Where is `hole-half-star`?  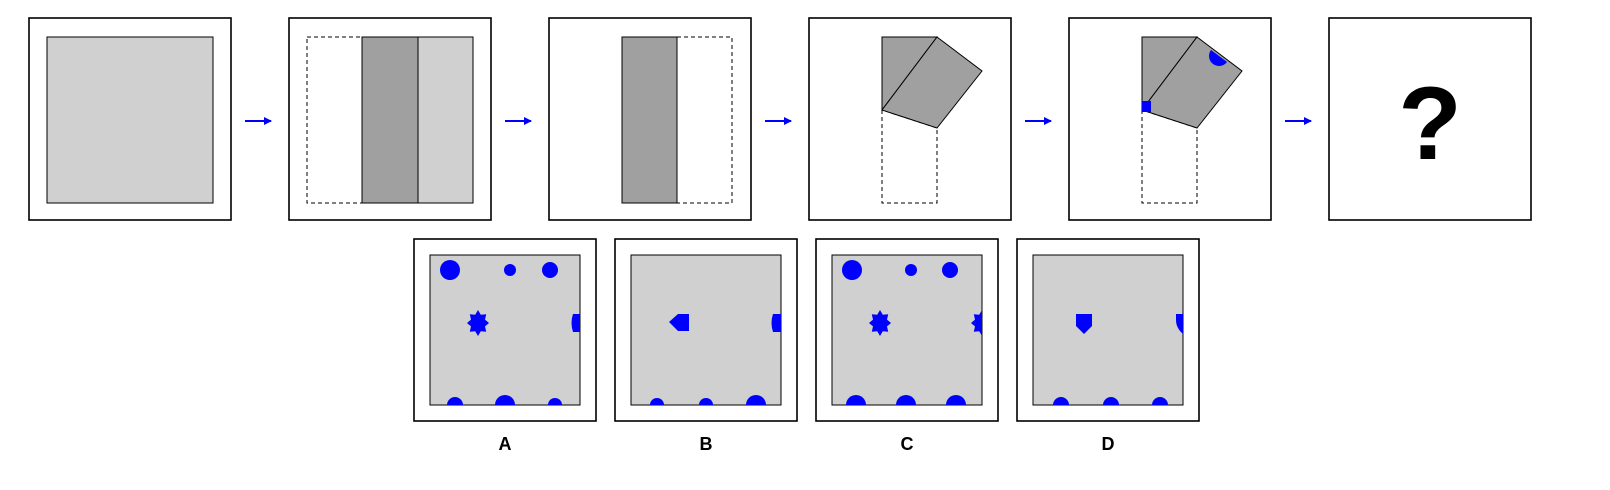
hole-half-star is located at coordinates (976, 323).